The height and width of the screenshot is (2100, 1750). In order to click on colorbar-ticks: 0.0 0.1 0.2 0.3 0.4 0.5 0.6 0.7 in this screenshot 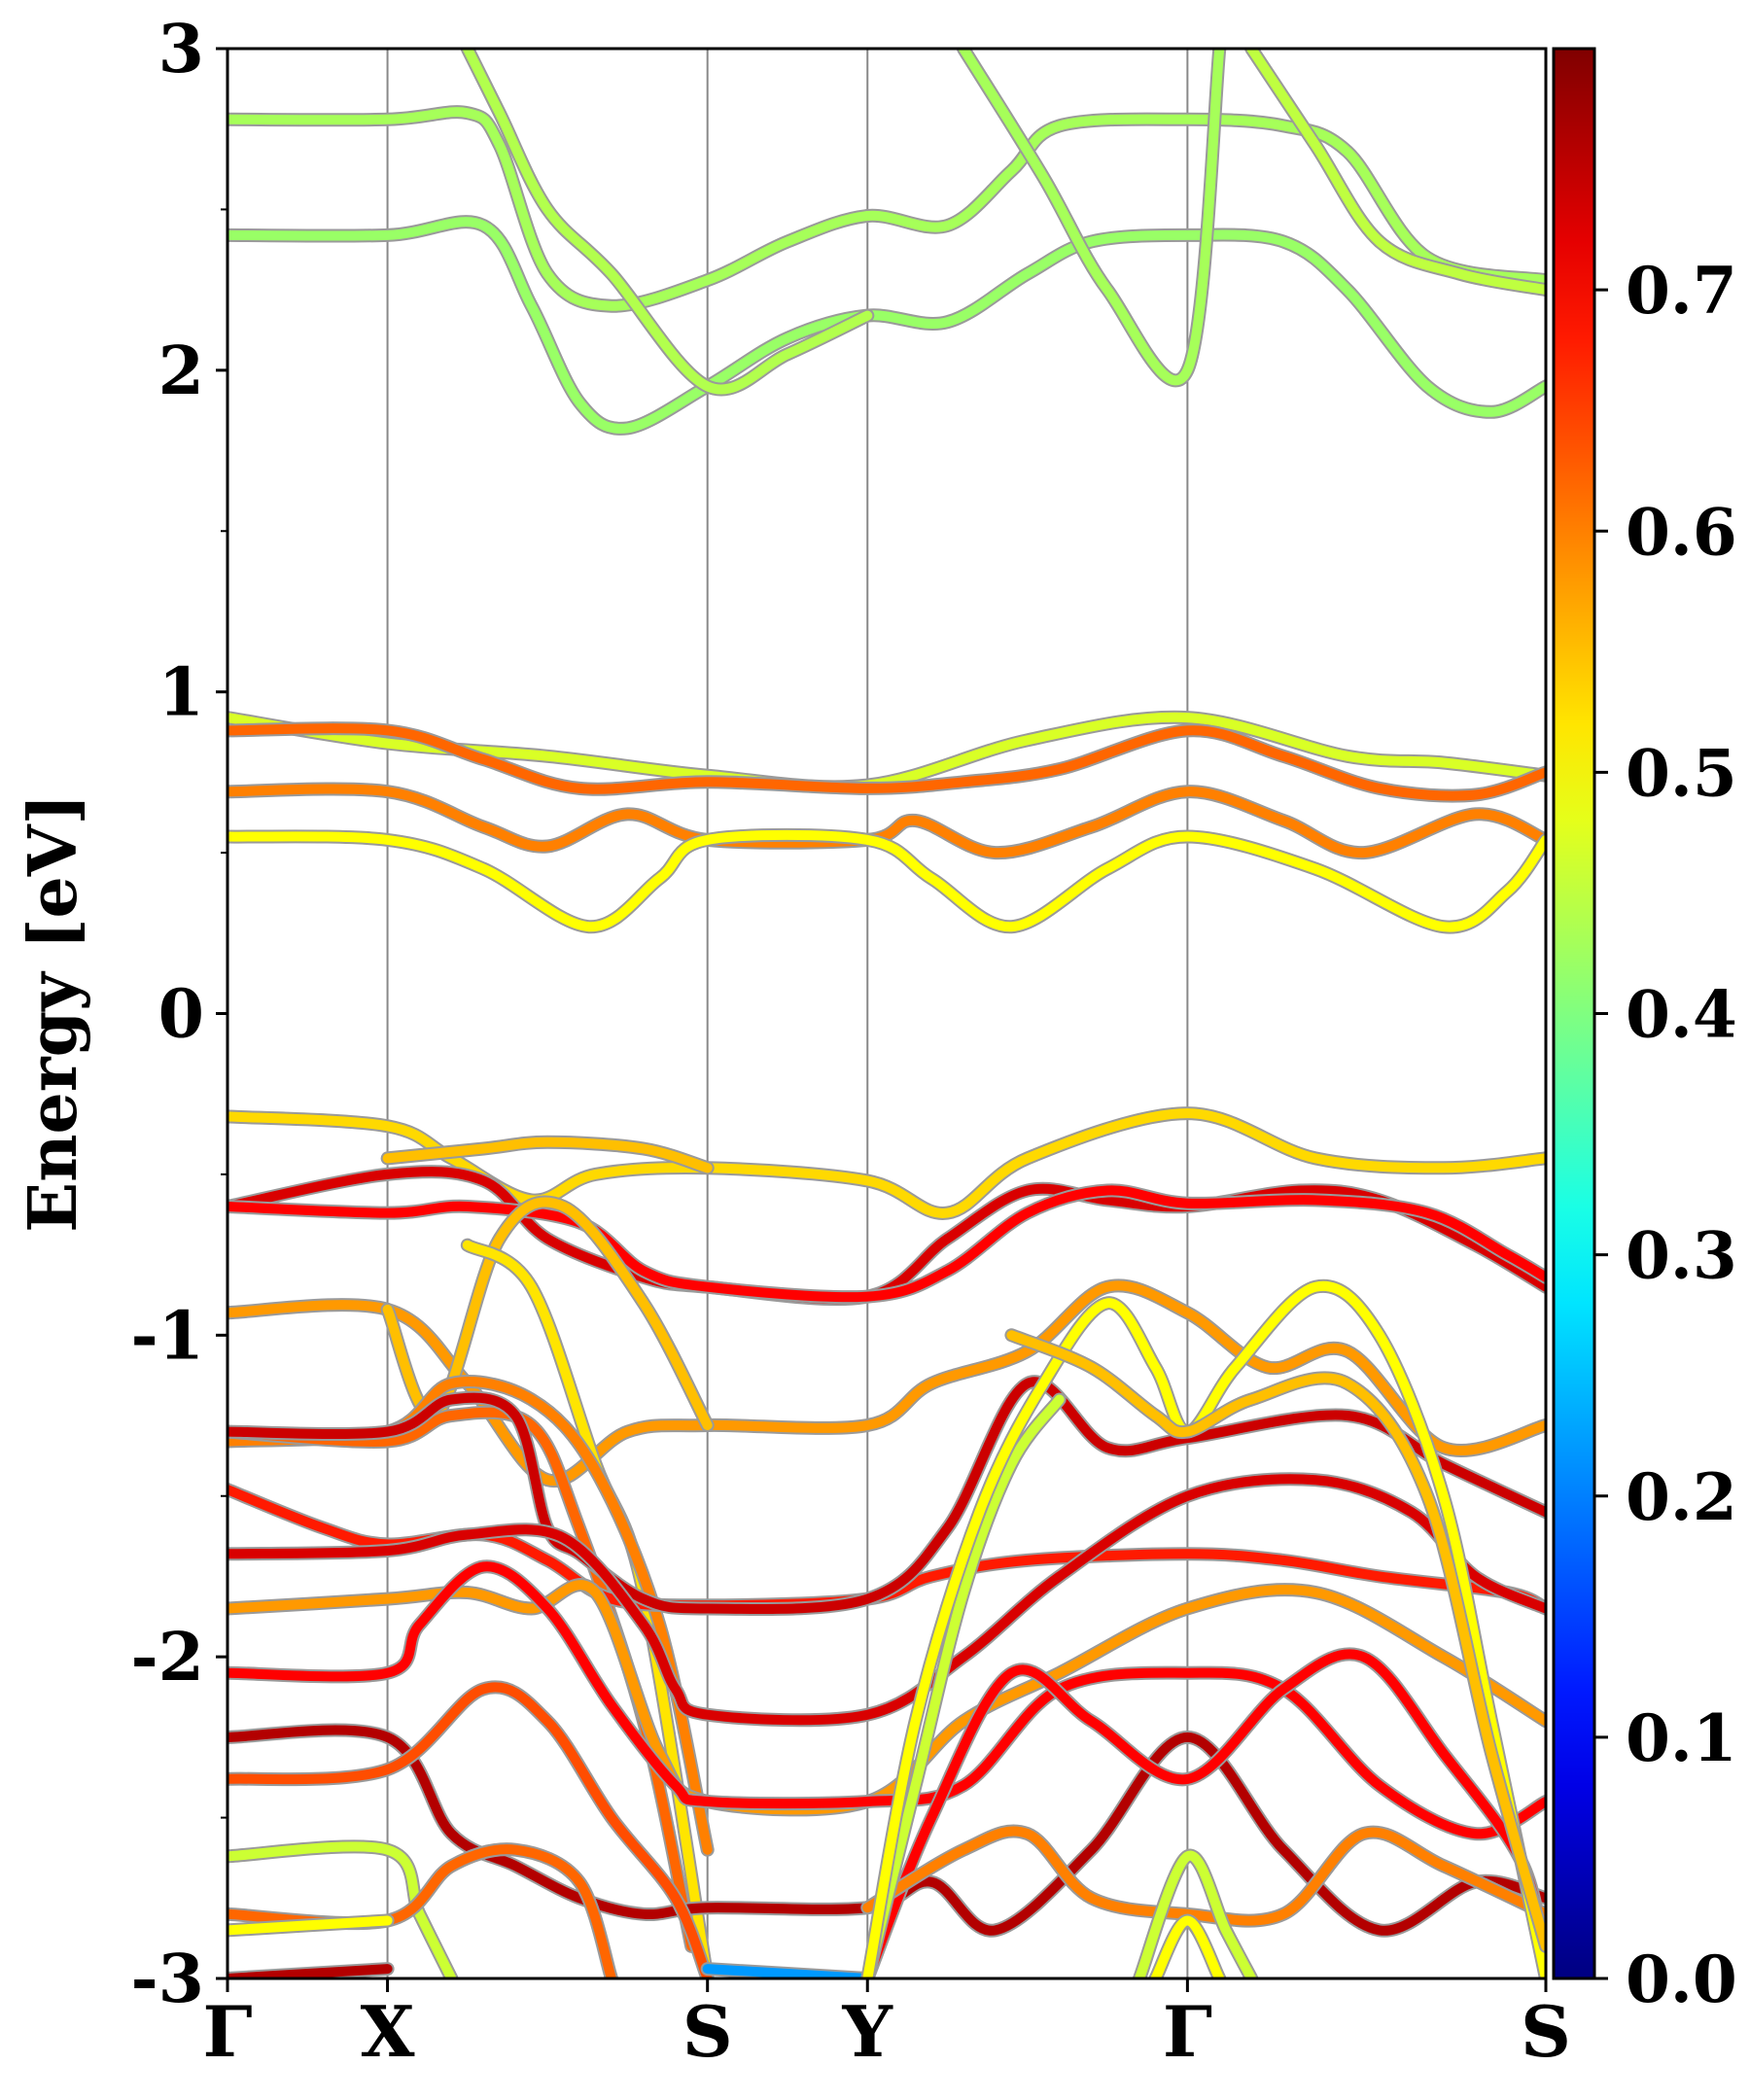, I will do `click(1665, 1135)`.